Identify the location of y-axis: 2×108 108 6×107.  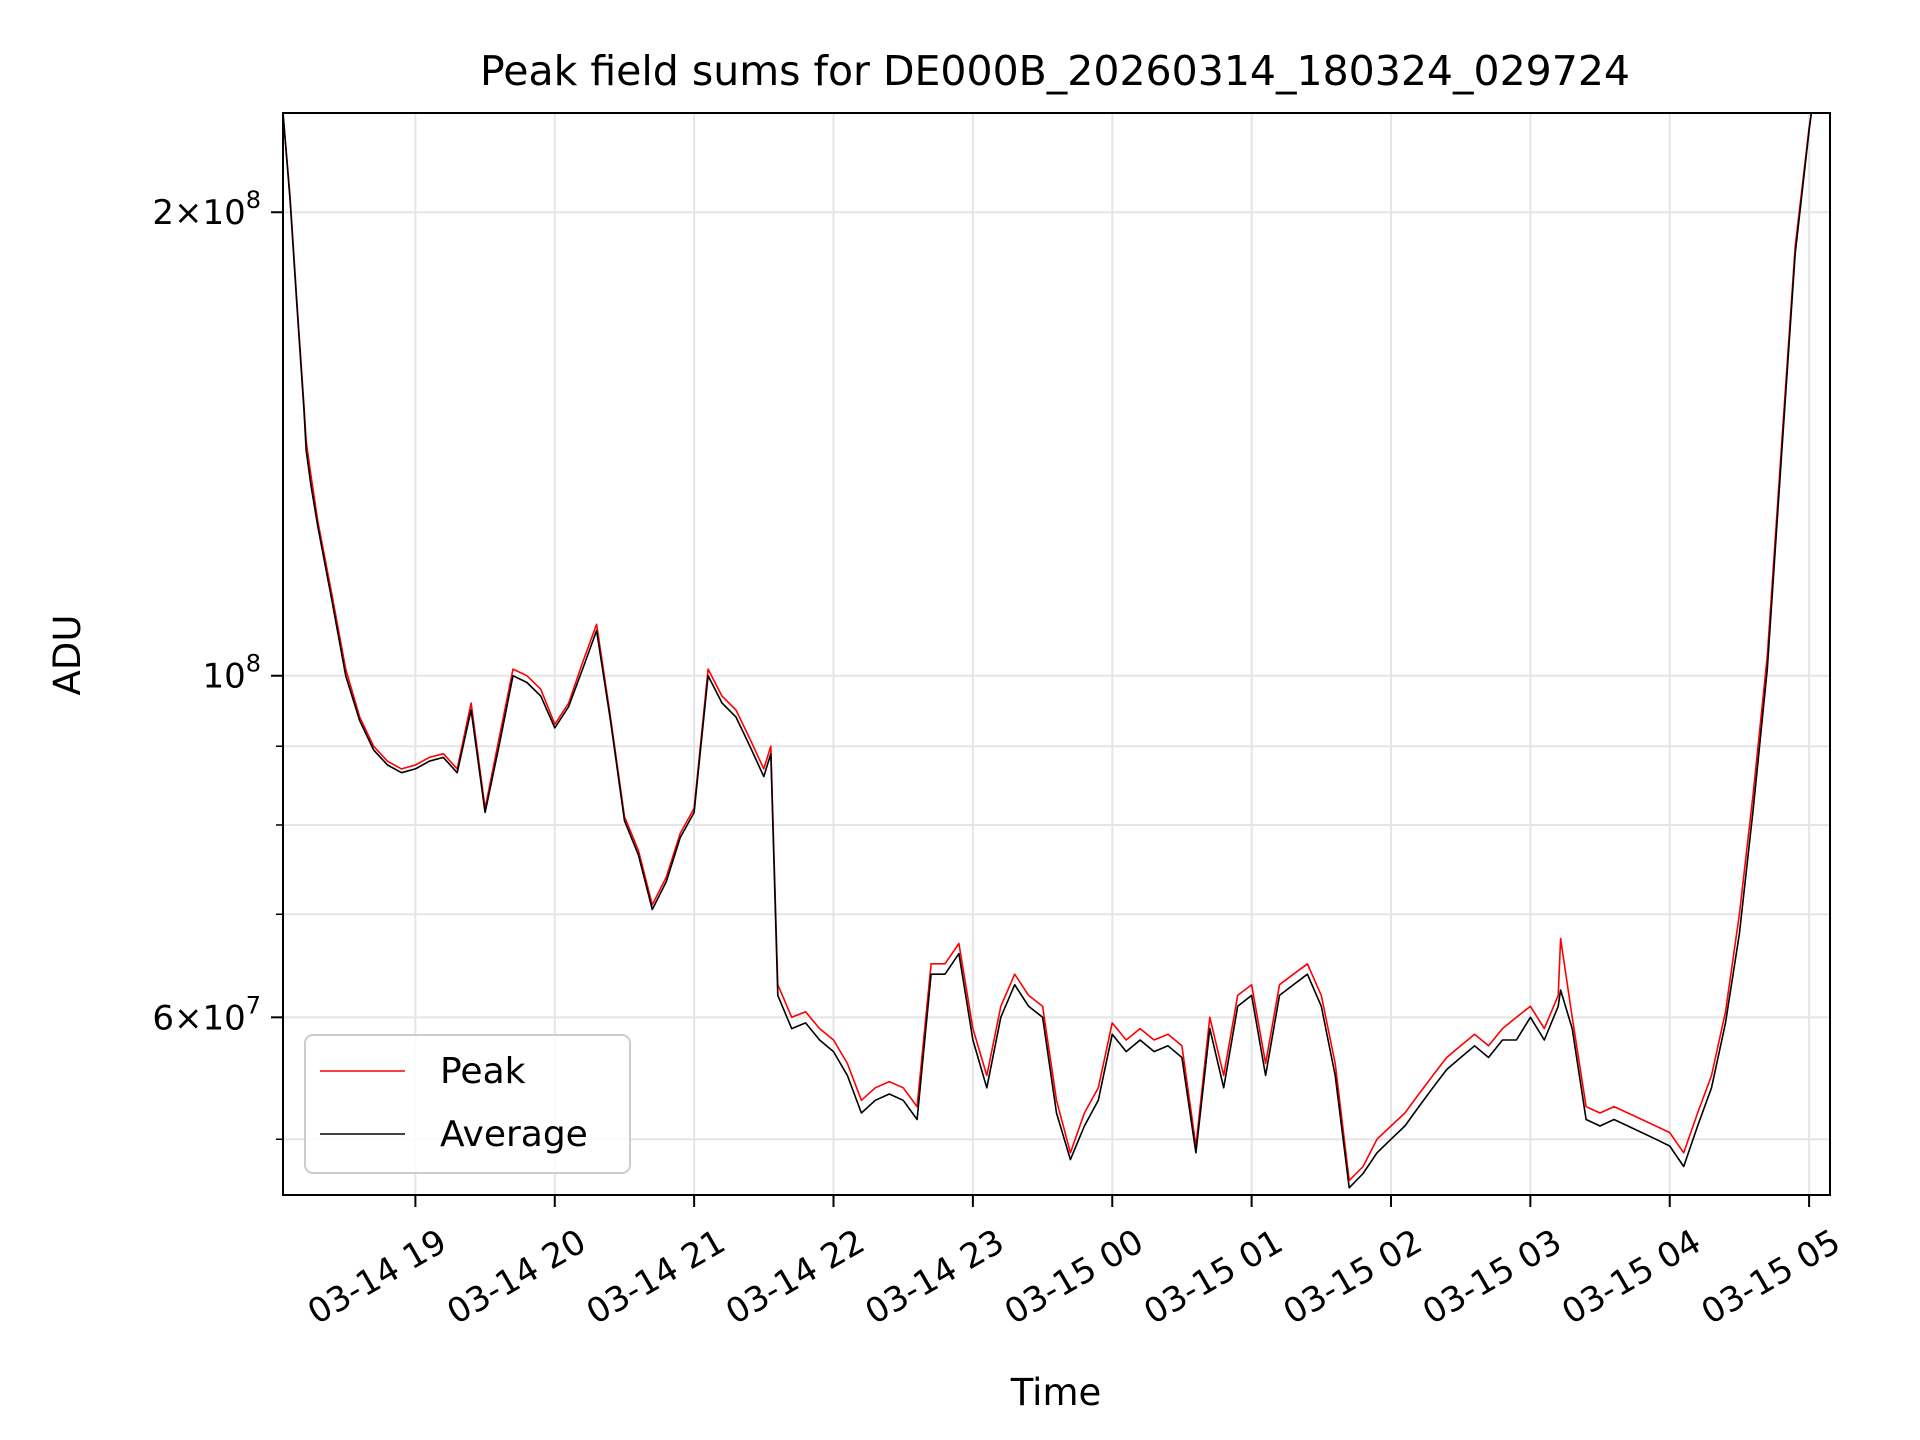
(217, 663).